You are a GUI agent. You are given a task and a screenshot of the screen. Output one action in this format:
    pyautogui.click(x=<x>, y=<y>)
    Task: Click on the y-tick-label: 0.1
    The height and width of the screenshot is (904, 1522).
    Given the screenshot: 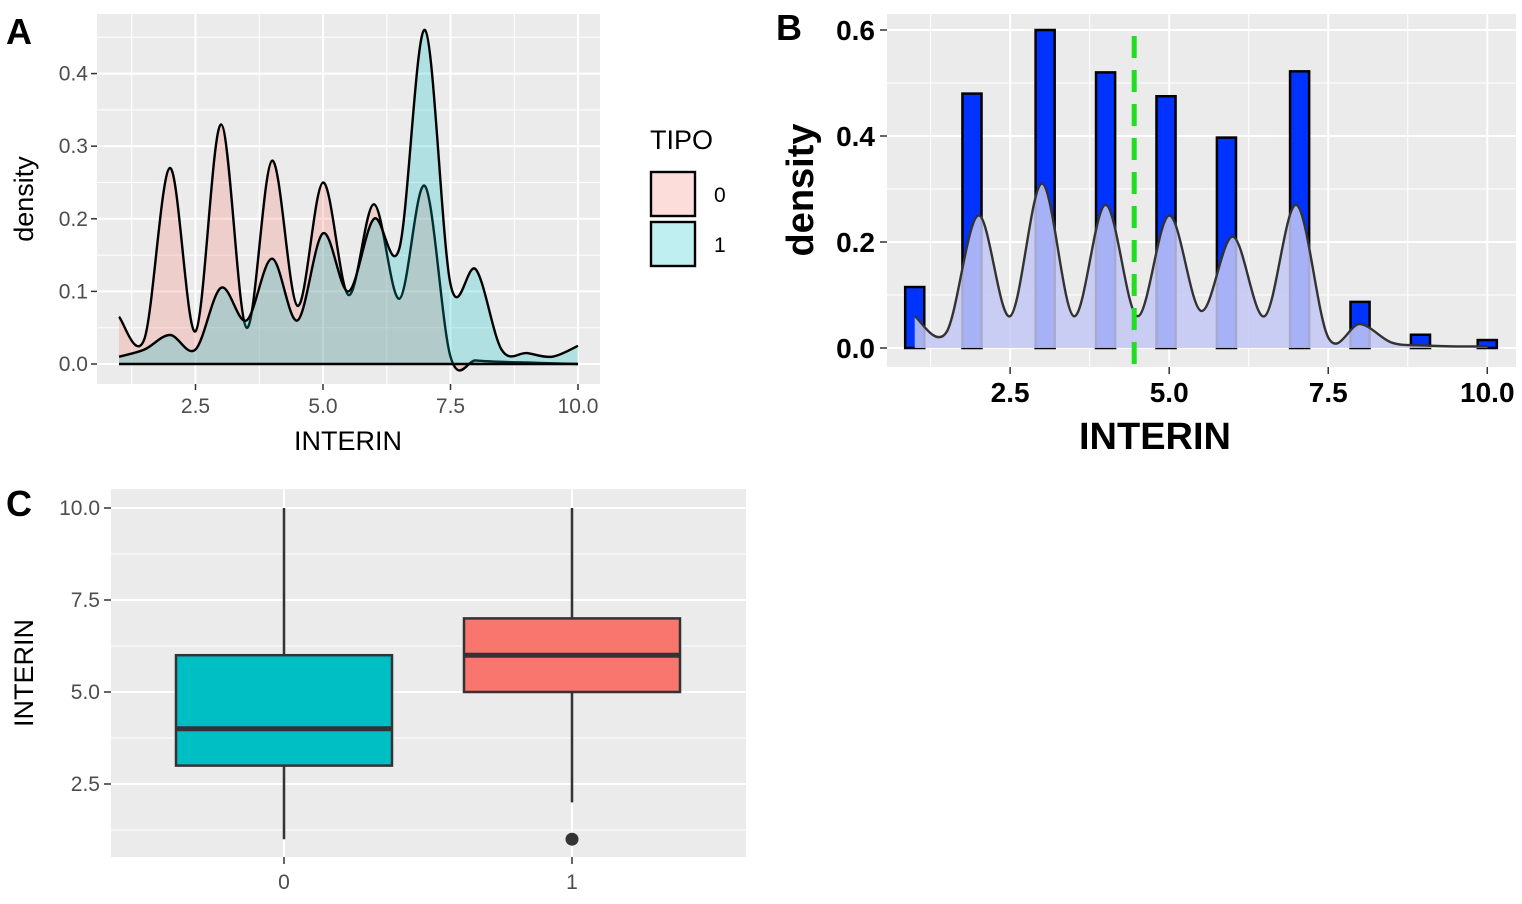 What is the action you would take?
    pyautogui.click(x=73, y=291)
    